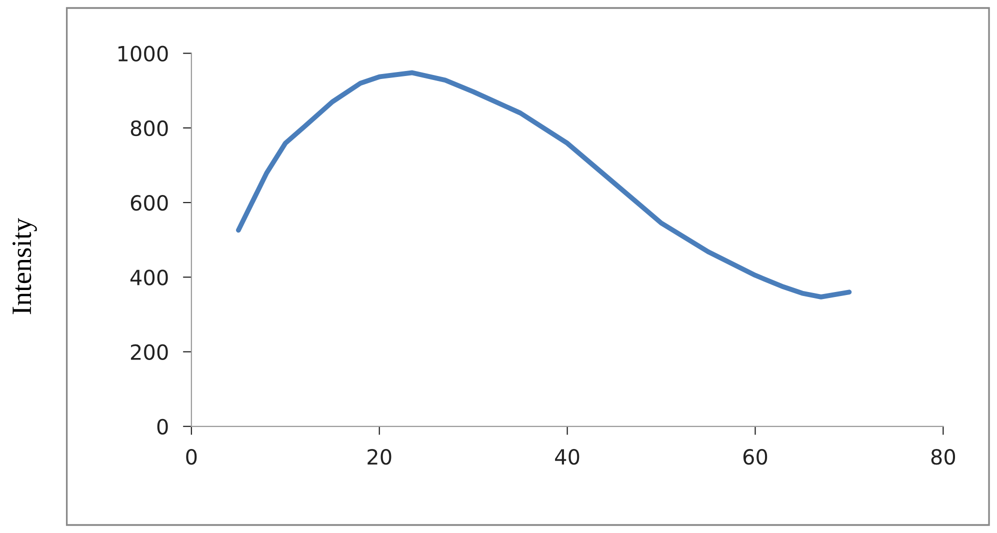  I want to click on x-tick-label: 0, so click(191, 456).